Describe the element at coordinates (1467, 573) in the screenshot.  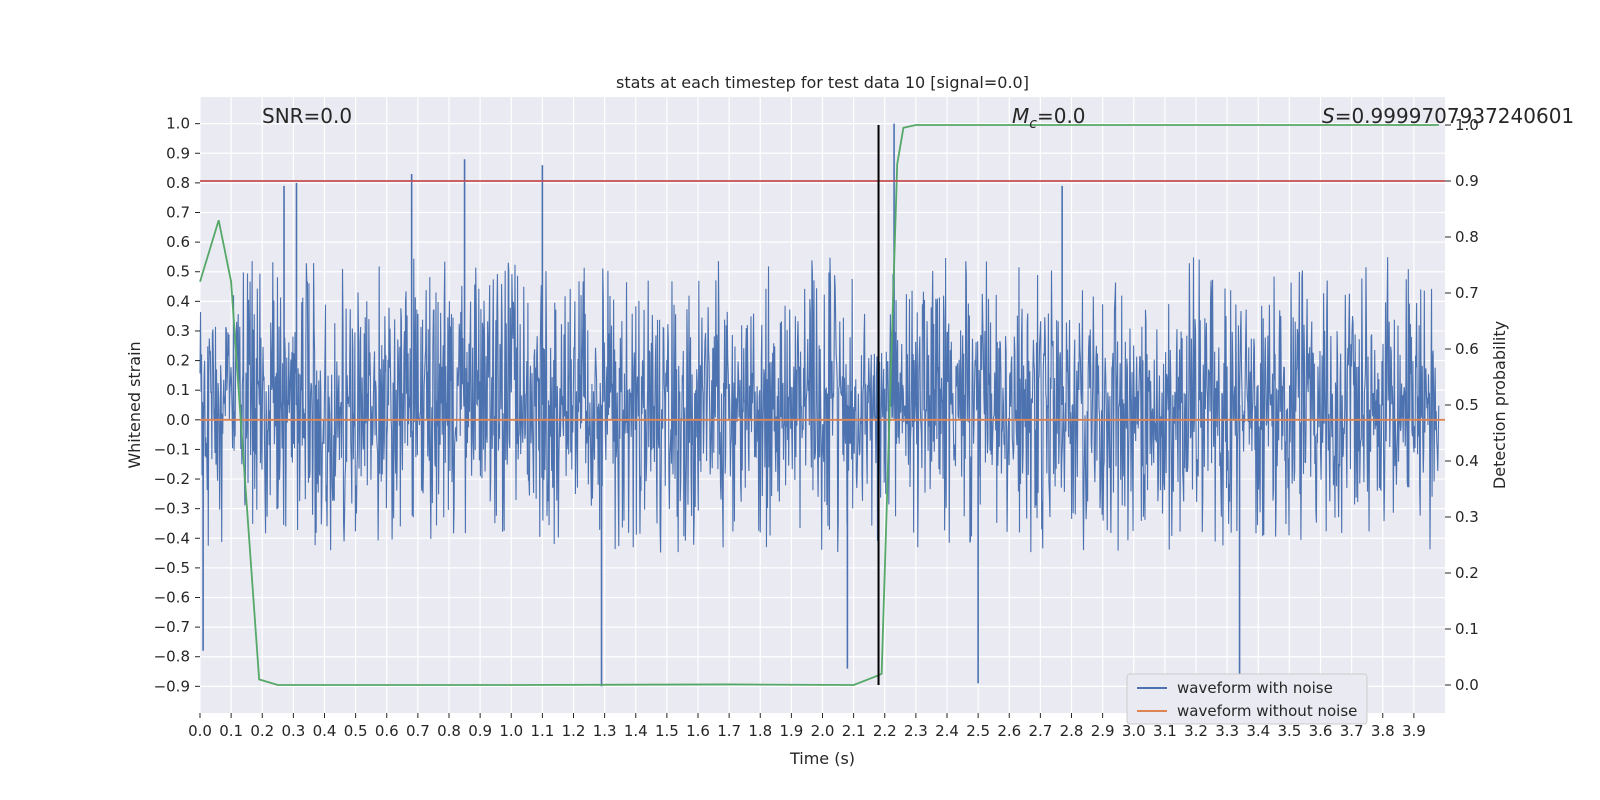
I see `y2-tick-label: 0.2` at that location.